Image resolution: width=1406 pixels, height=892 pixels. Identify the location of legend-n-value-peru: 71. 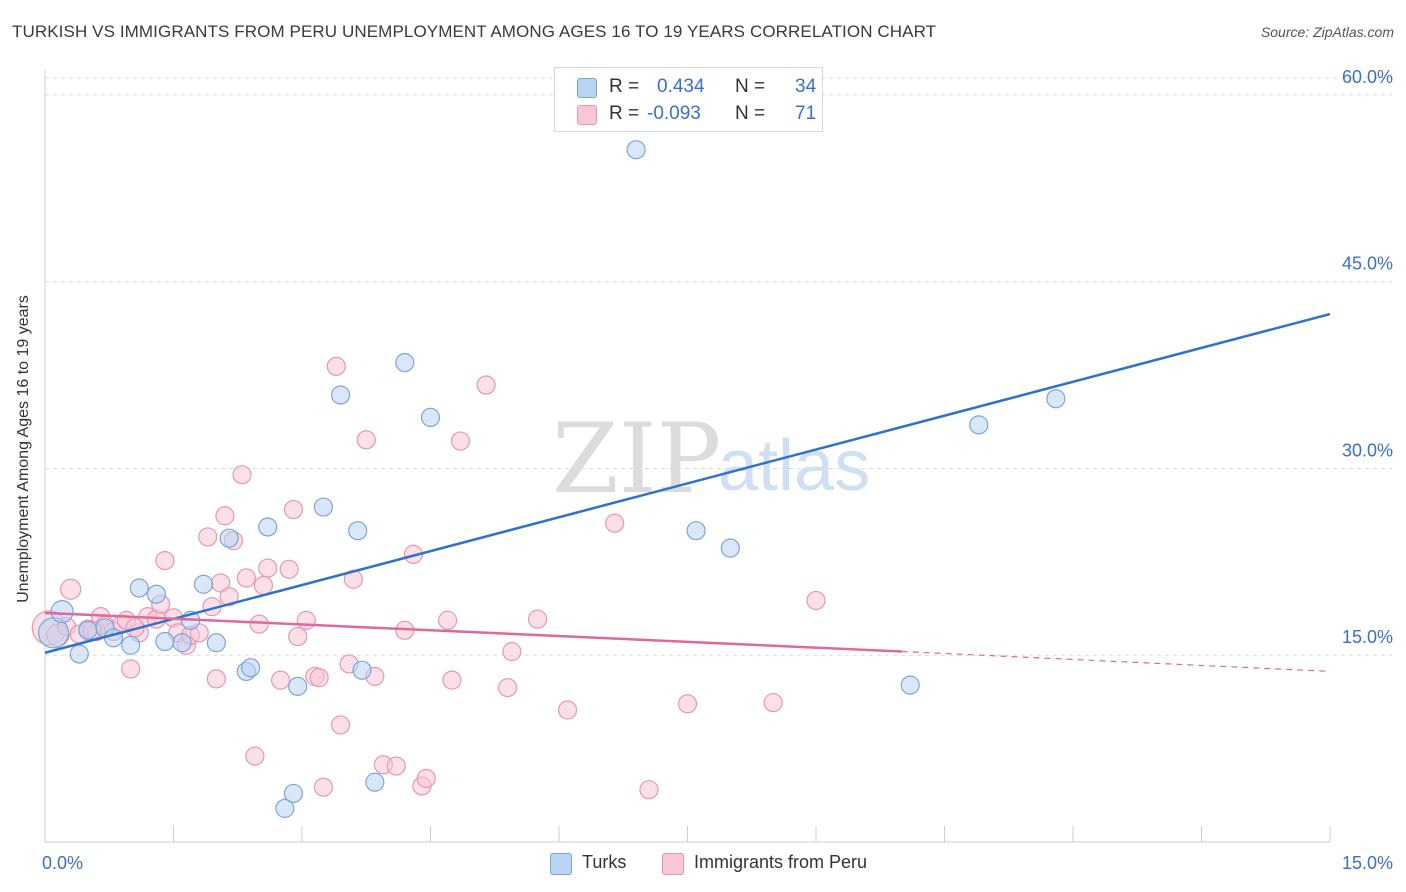
(806, 113).